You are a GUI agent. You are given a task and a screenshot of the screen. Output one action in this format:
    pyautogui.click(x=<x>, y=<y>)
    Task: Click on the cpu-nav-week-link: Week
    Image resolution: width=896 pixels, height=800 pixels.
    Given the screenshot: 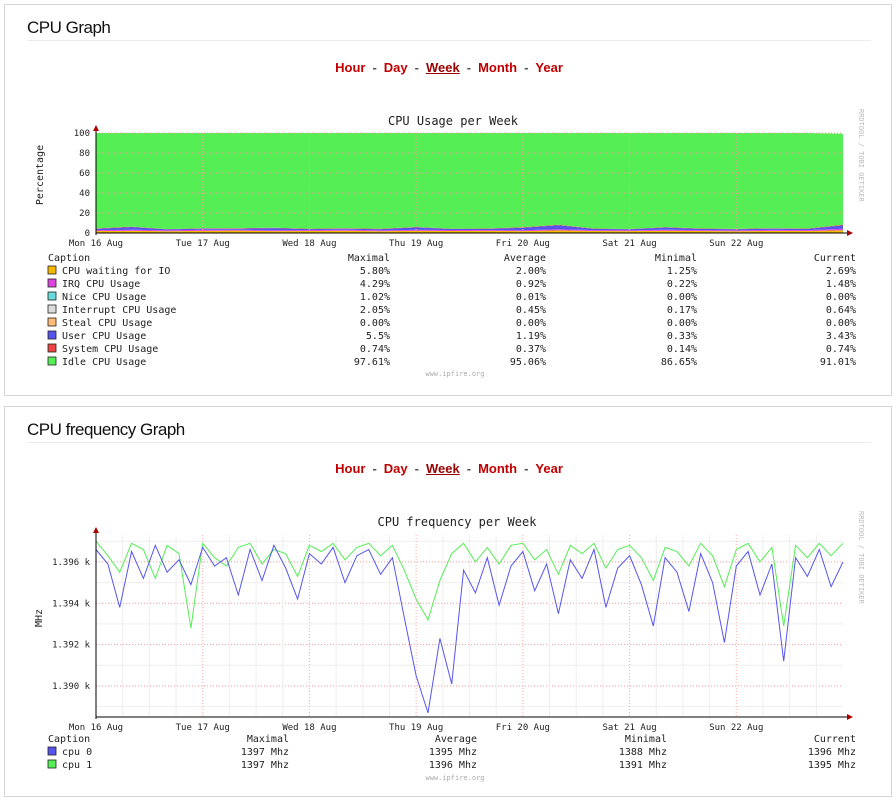 What is the action you would take?
    pyautogui.click(x=443, y=67)
    